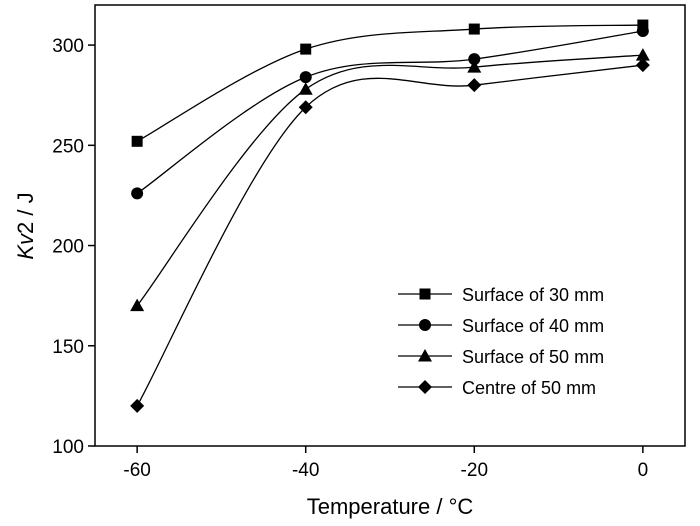 Image resolution: width=700 pixels, height=526 pixels. I want to click on y-tick-label: 300, so click(68, 46).